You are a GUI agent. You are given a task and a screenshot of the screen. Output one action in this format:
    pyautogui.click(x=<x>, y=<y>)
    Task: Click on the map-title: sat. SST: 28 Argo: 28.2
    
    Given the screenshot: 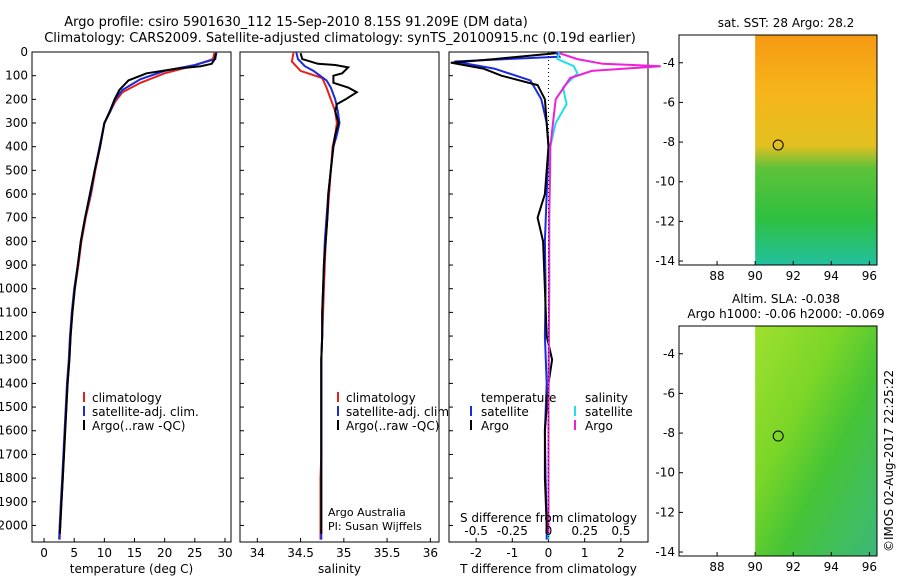 What is the action you would take?
    pyautogui.click(x=786, y=23)
    